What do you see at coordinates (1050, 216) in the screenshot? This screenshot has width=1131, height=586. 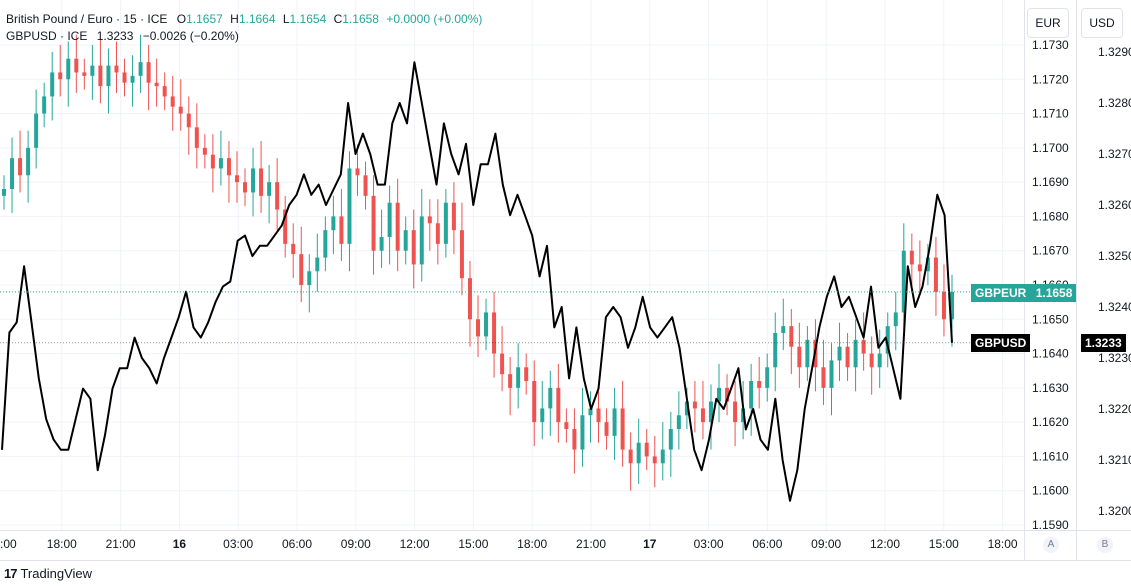 I see `eur-tick-label: 1.1680` at bounding box center [1050, 216].